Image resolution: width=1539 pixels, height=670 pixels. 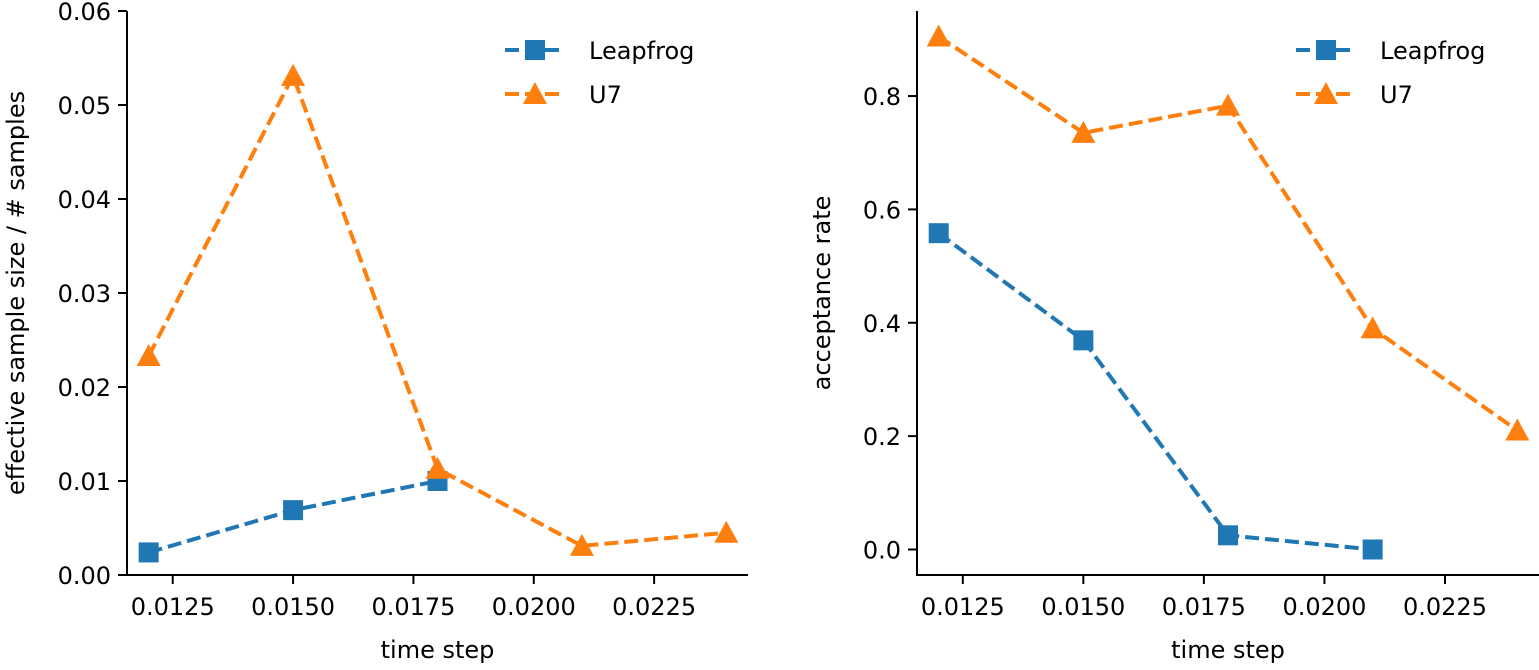 I want to click on y-tick-label: 0.8, so click(x=882, y=97).